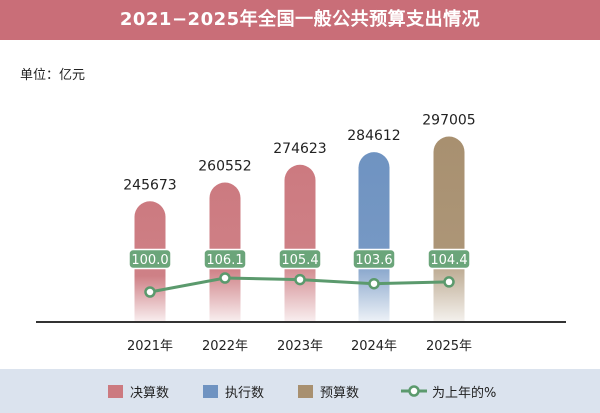 The image size is (600, 413). Describe the element at coordinates (245, 393) in the screenshot. I see `legend-label: 执行数` at that location.